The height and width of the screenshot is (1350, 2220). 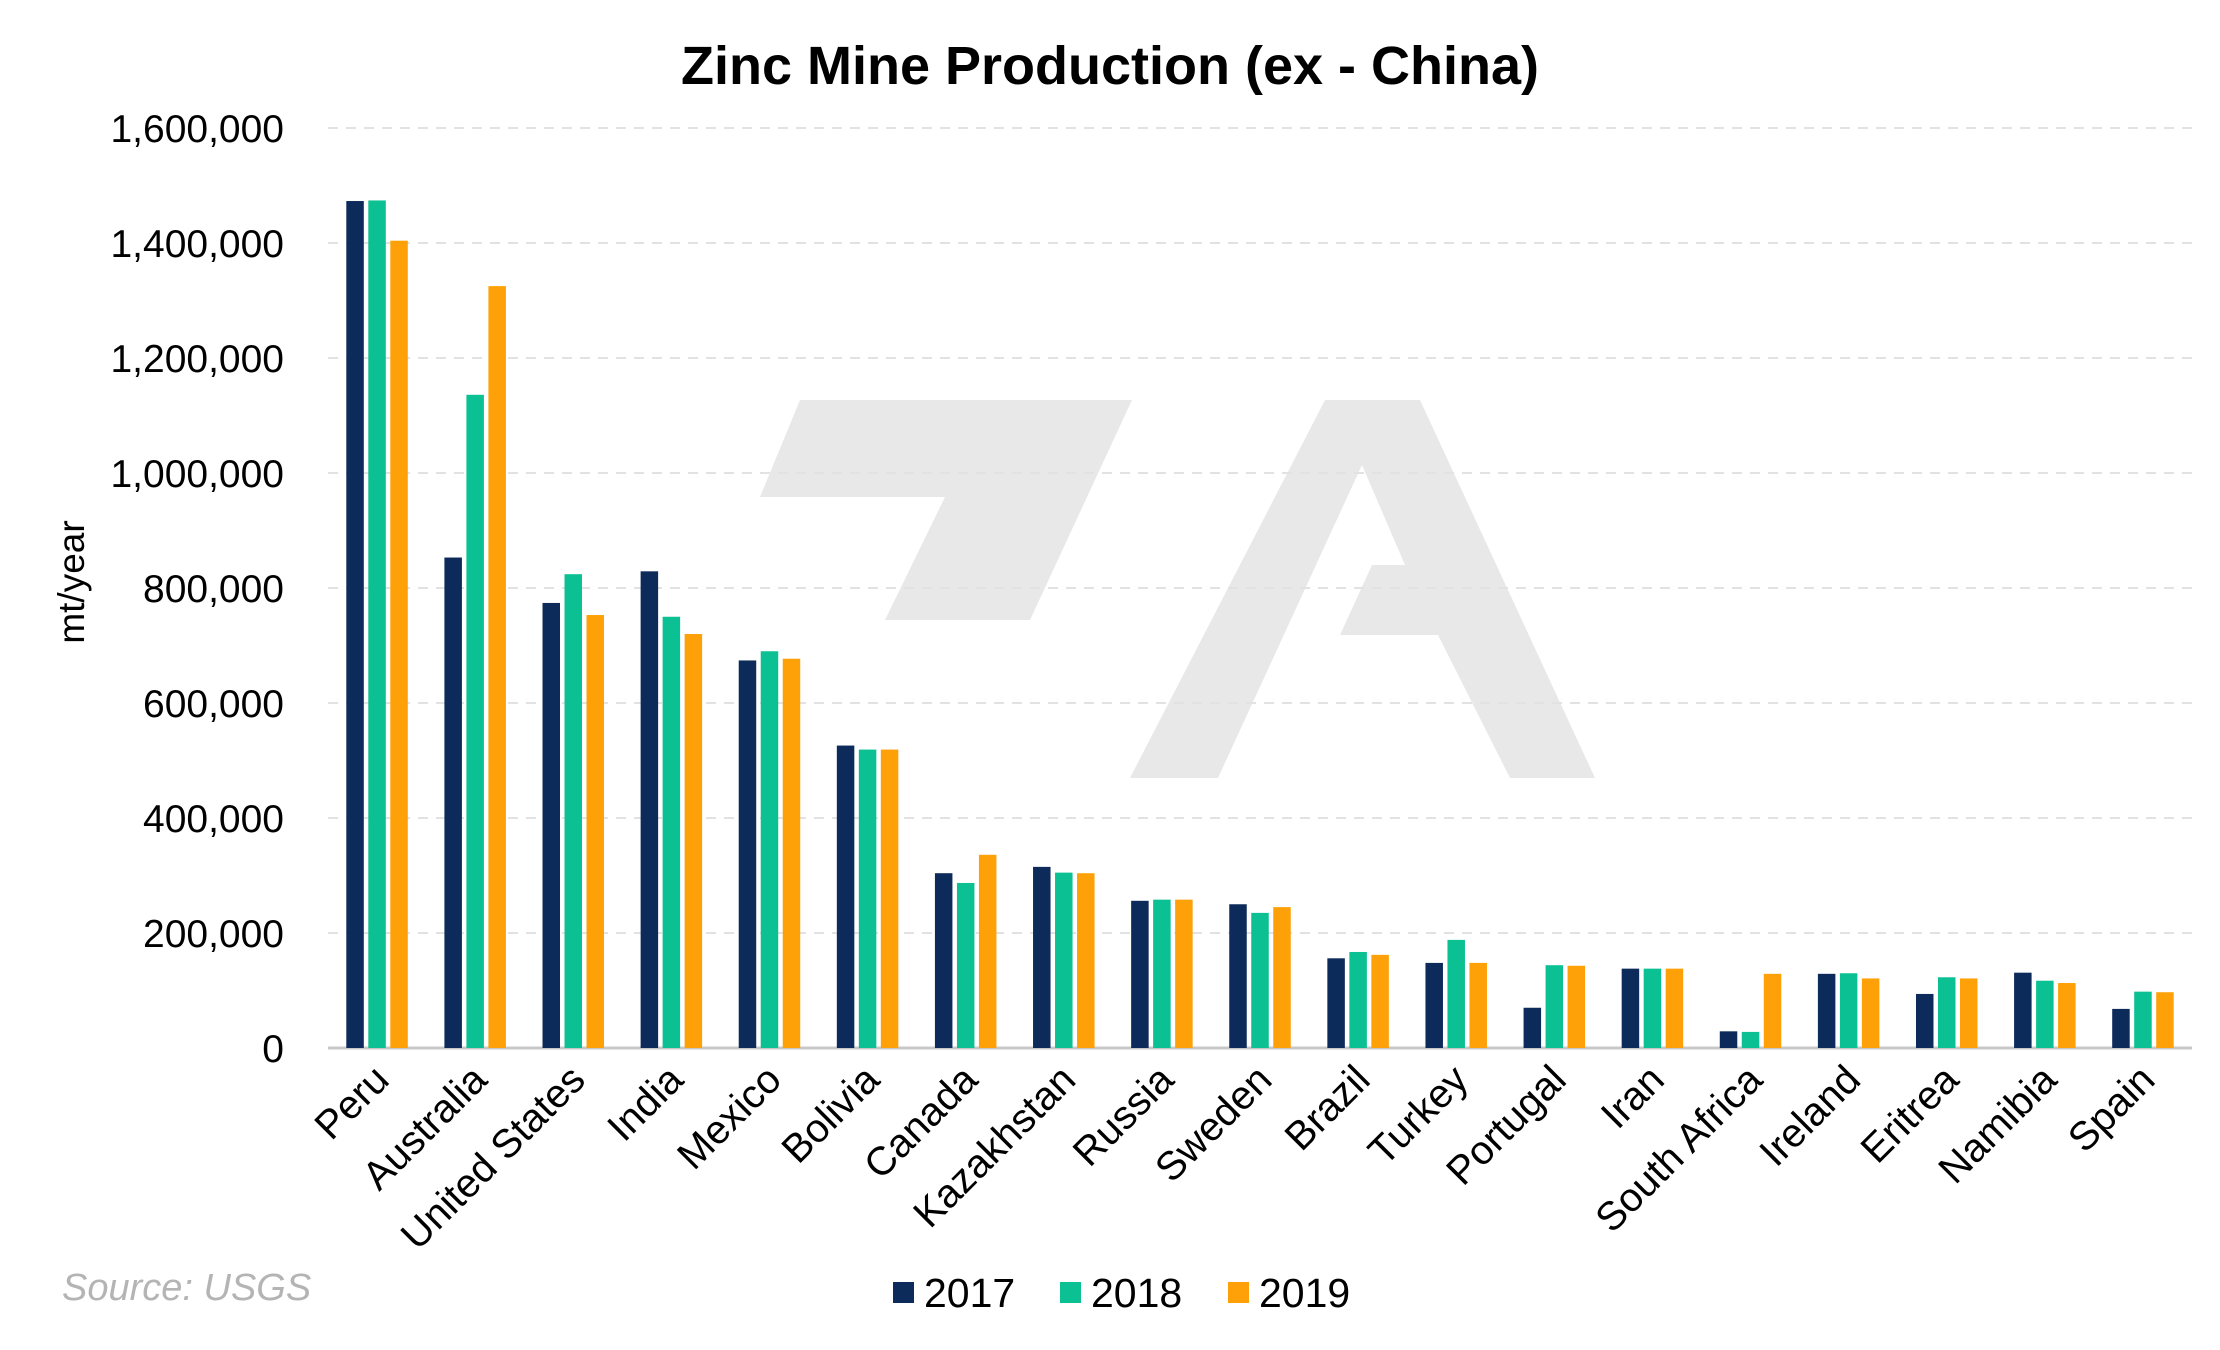 I want to click on bar-bolivia-2017, so click(x=845, y=896).